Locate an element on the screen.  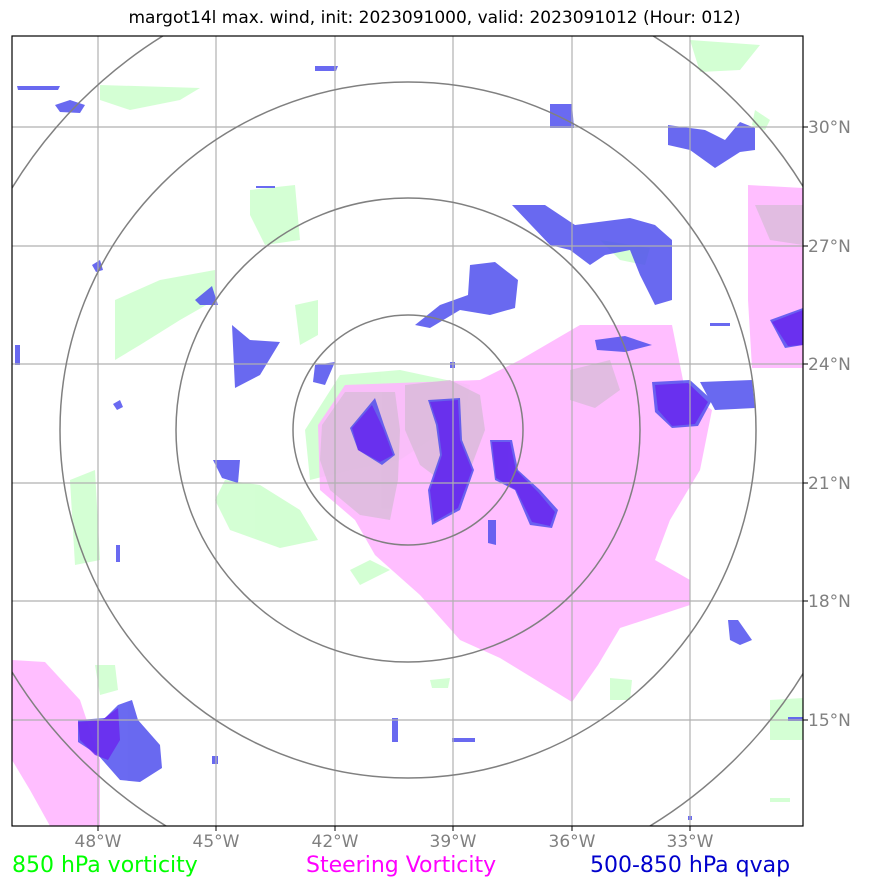
lat-label: 24°N is located at coordinates (829, 365).